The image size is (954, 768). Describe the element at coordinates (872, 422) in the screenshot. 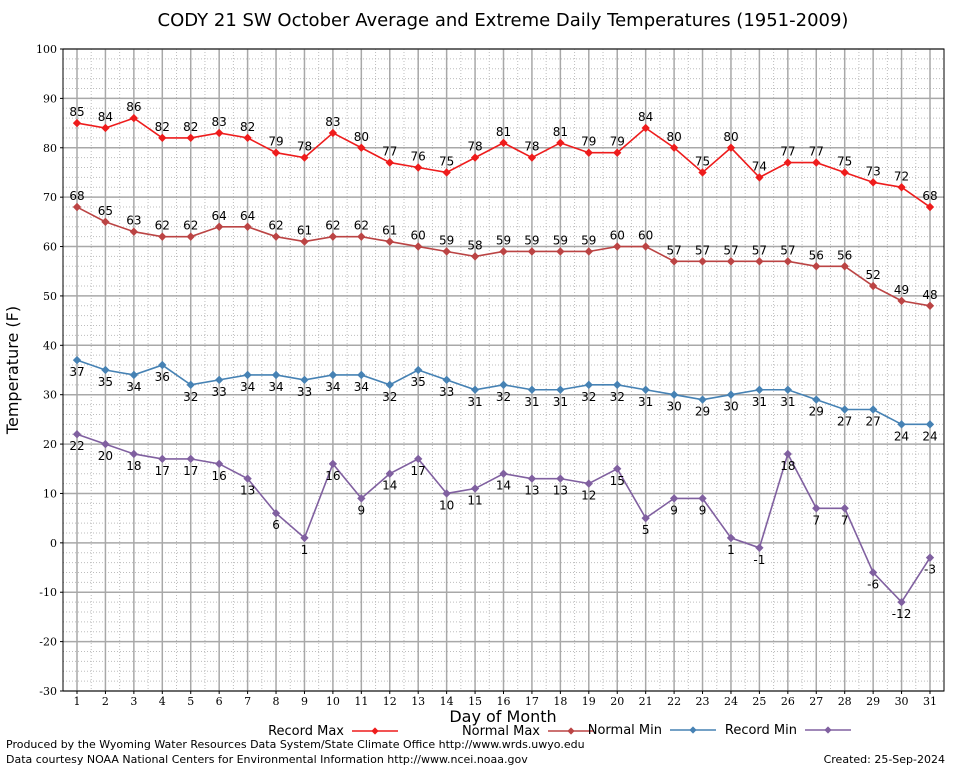

I see `normal-min-data-label: 27` at that location.